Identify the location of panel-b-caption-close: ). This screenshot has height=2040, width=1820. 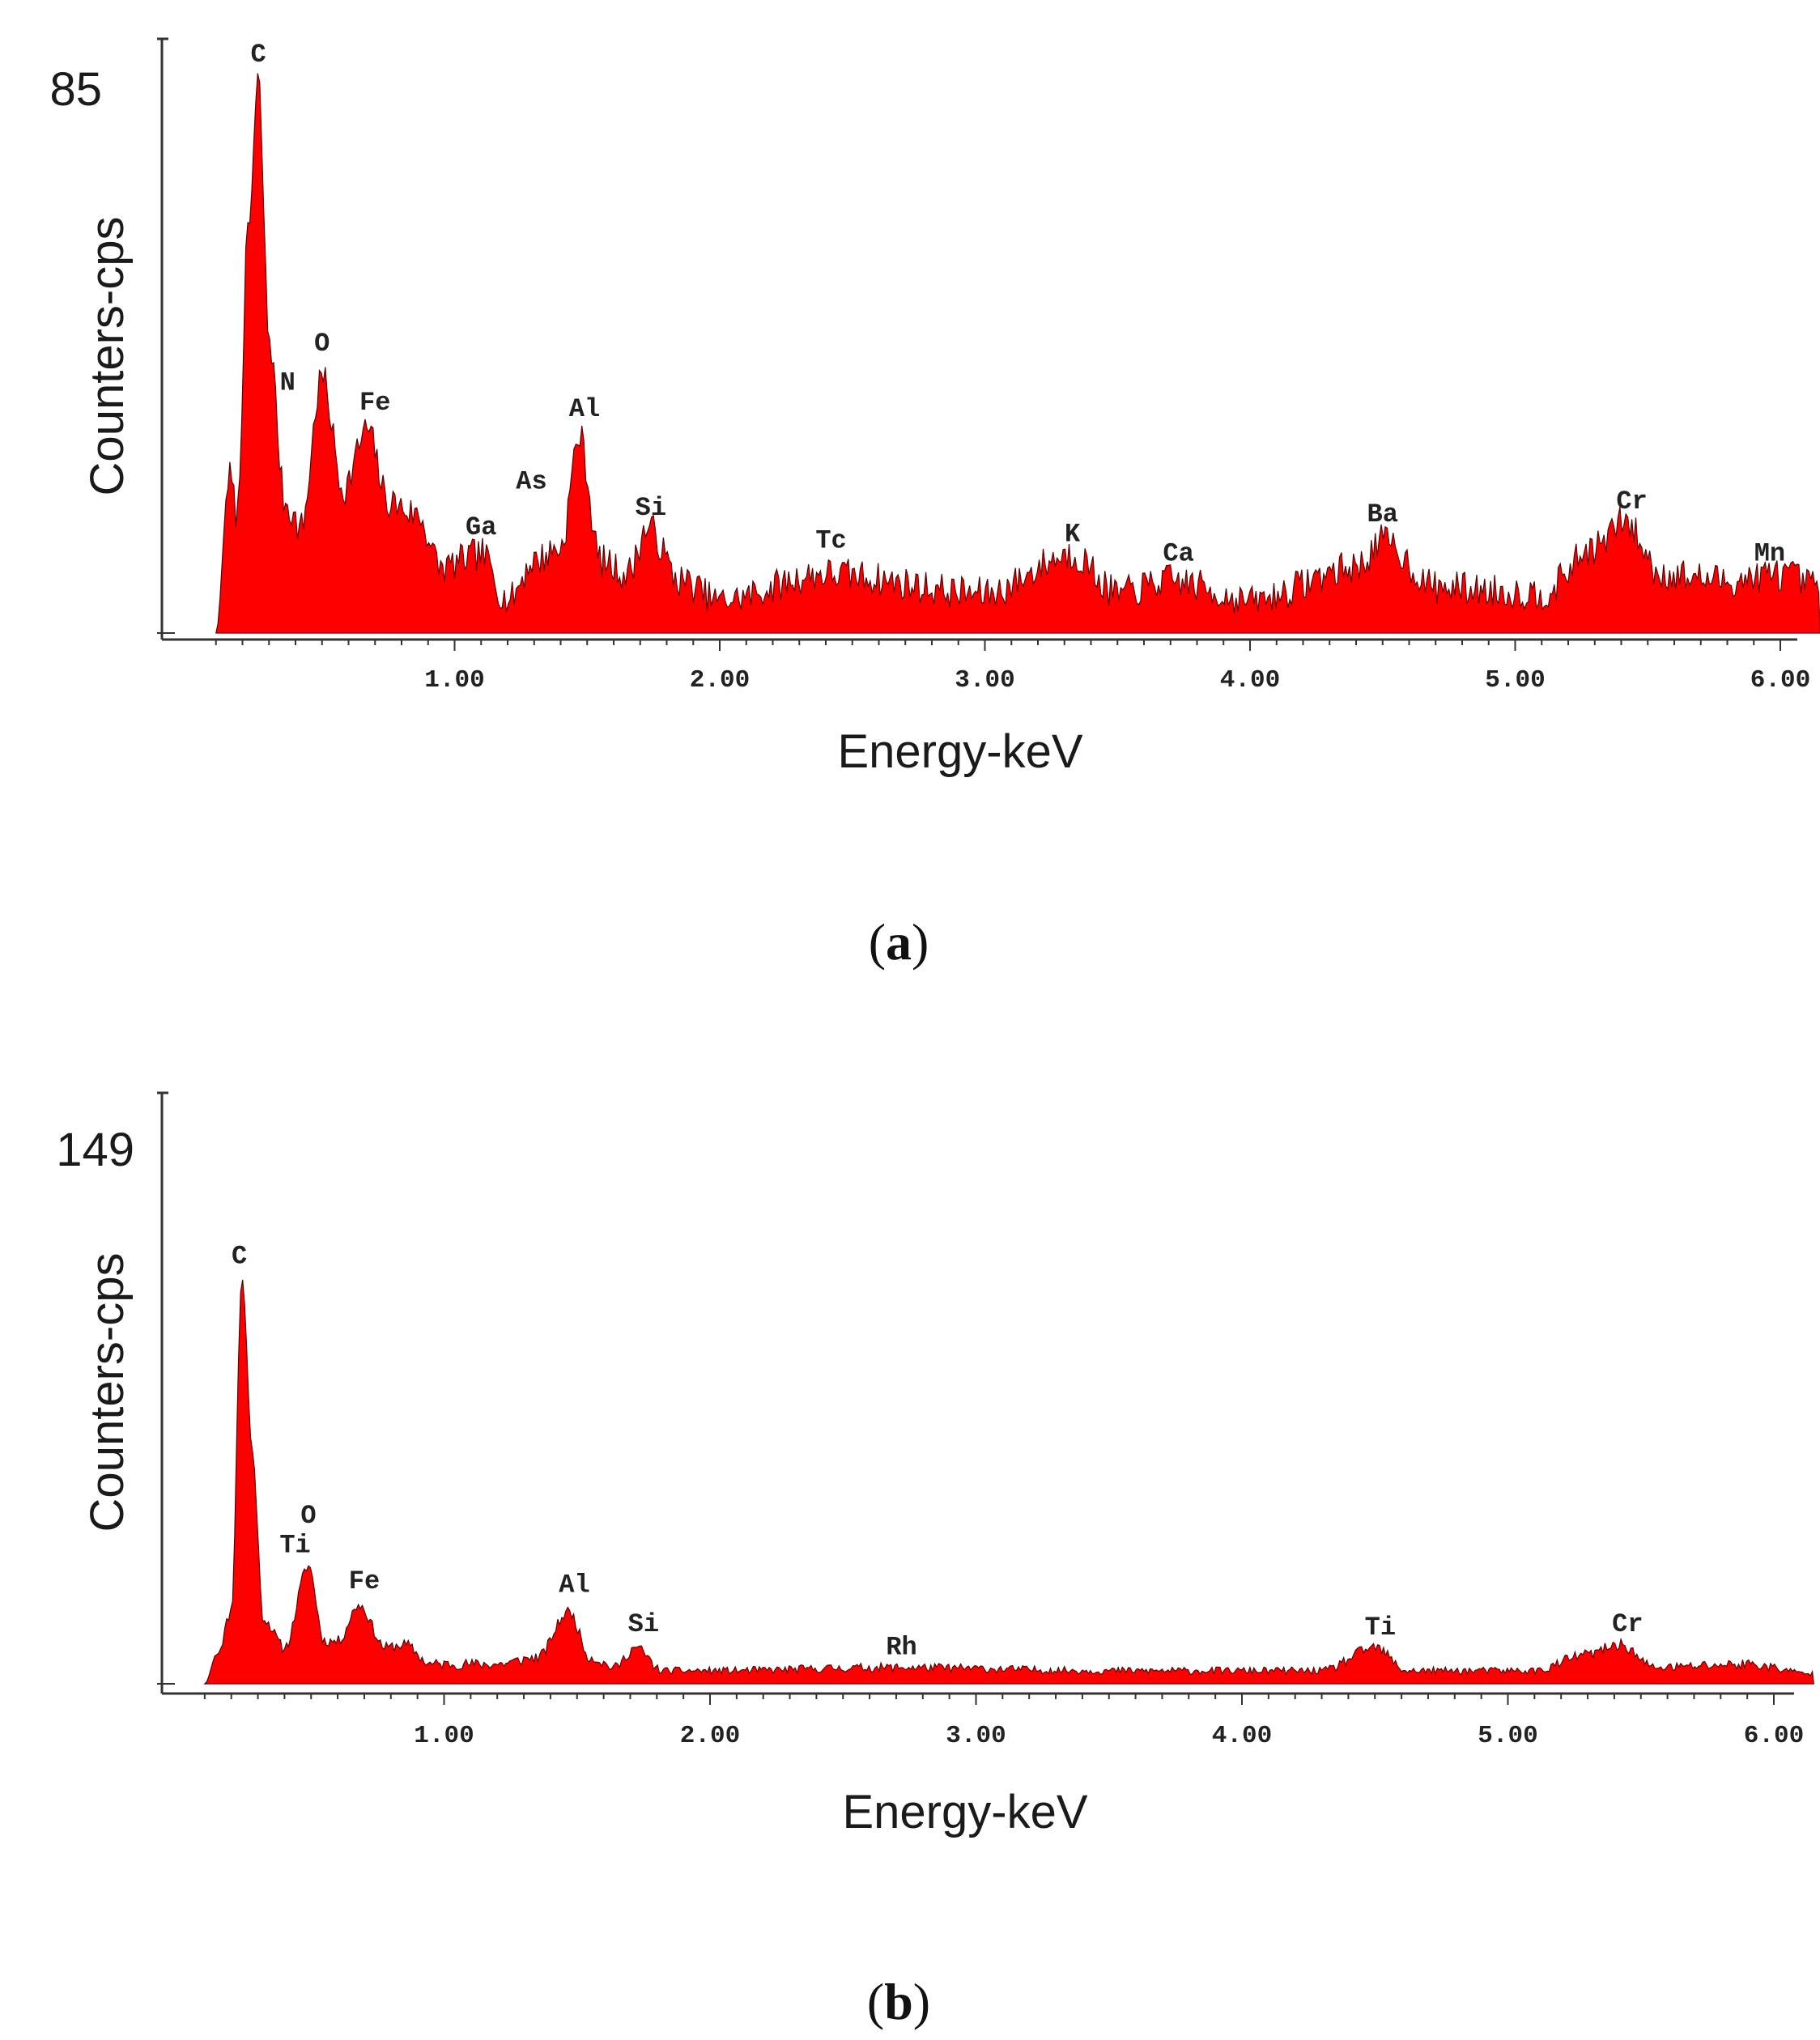
(921, 2001).